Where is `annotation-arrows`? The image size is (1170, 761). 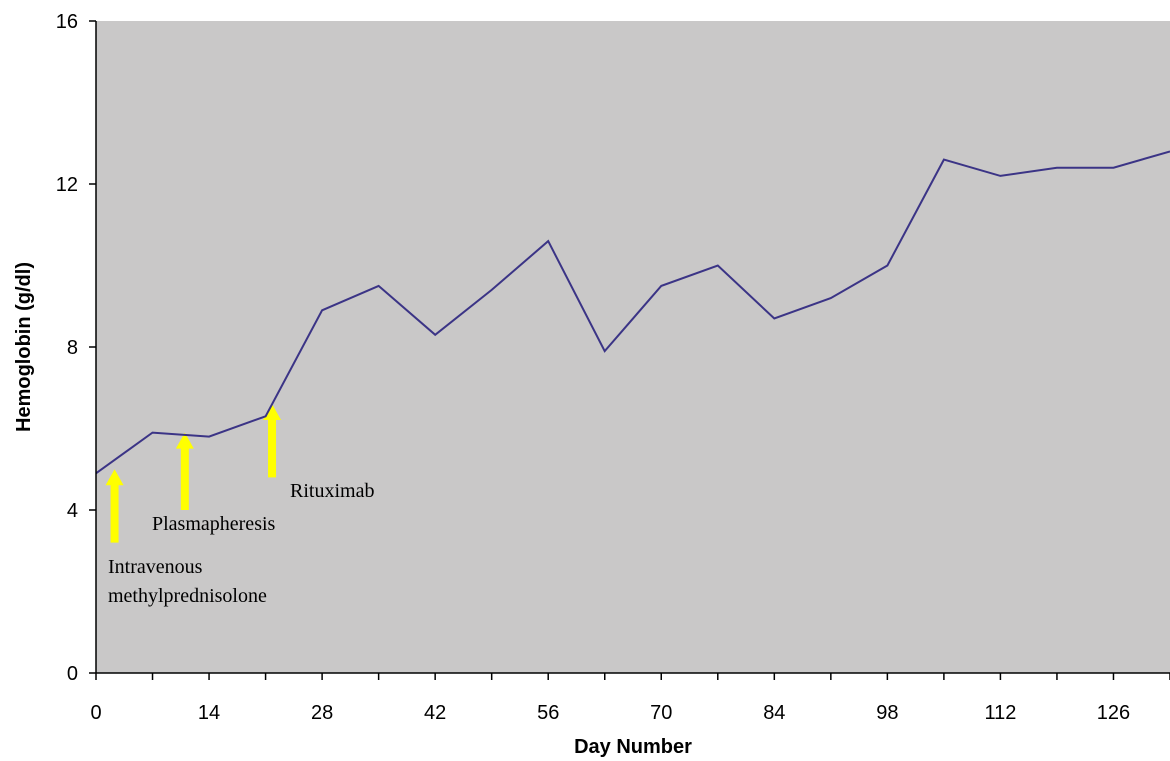
annotation-arrows is located at coordinates (193, 473).